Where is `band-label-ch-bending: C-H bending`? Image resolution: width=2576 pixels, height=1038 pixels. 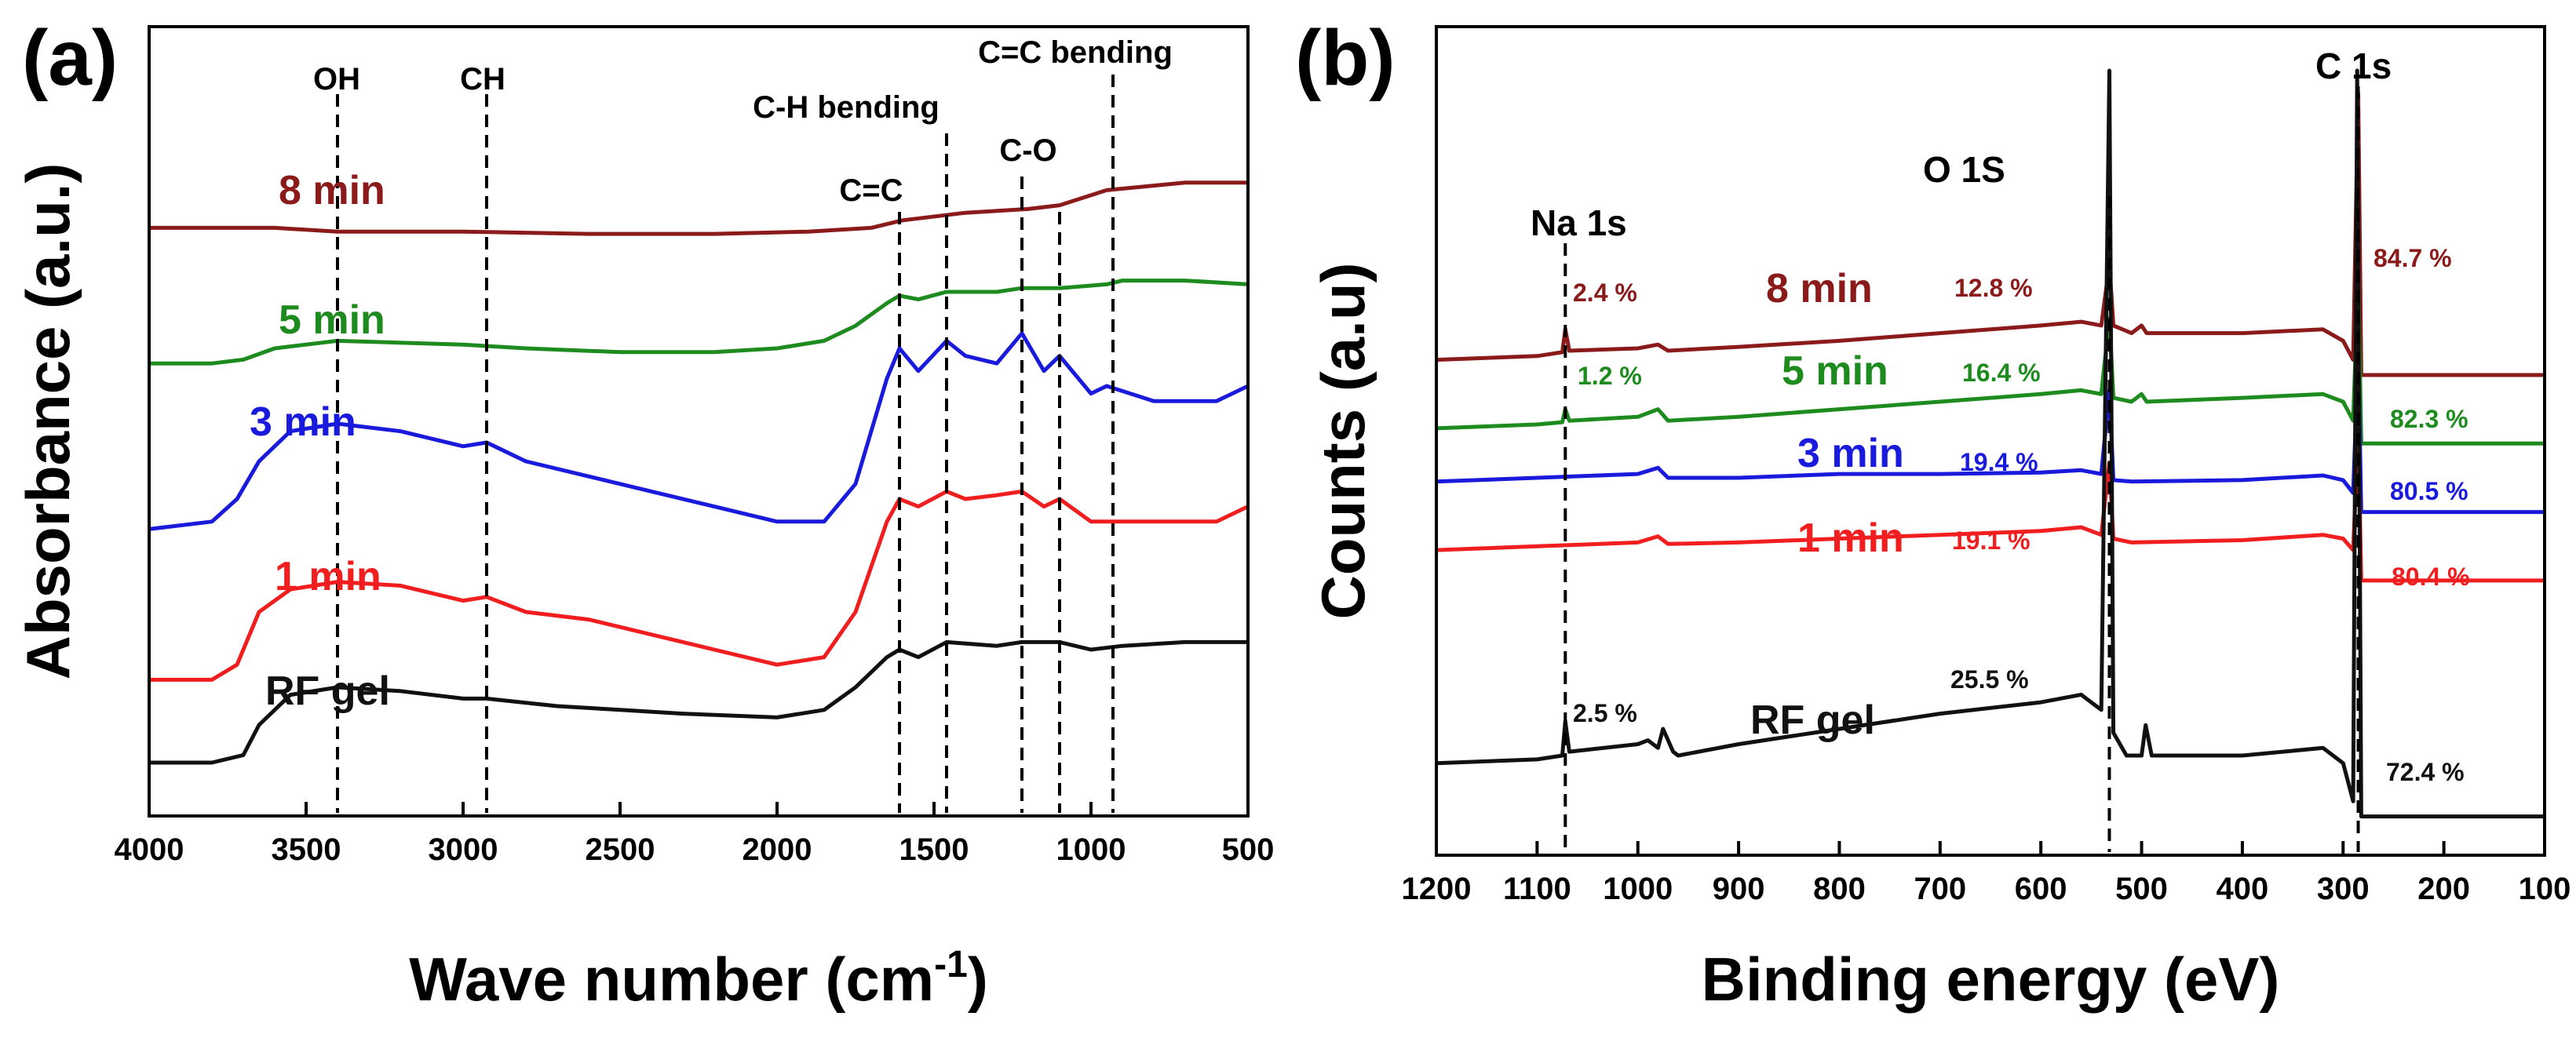
band-label-ch-bending: C-H bending is located at coordinates (847, 107).